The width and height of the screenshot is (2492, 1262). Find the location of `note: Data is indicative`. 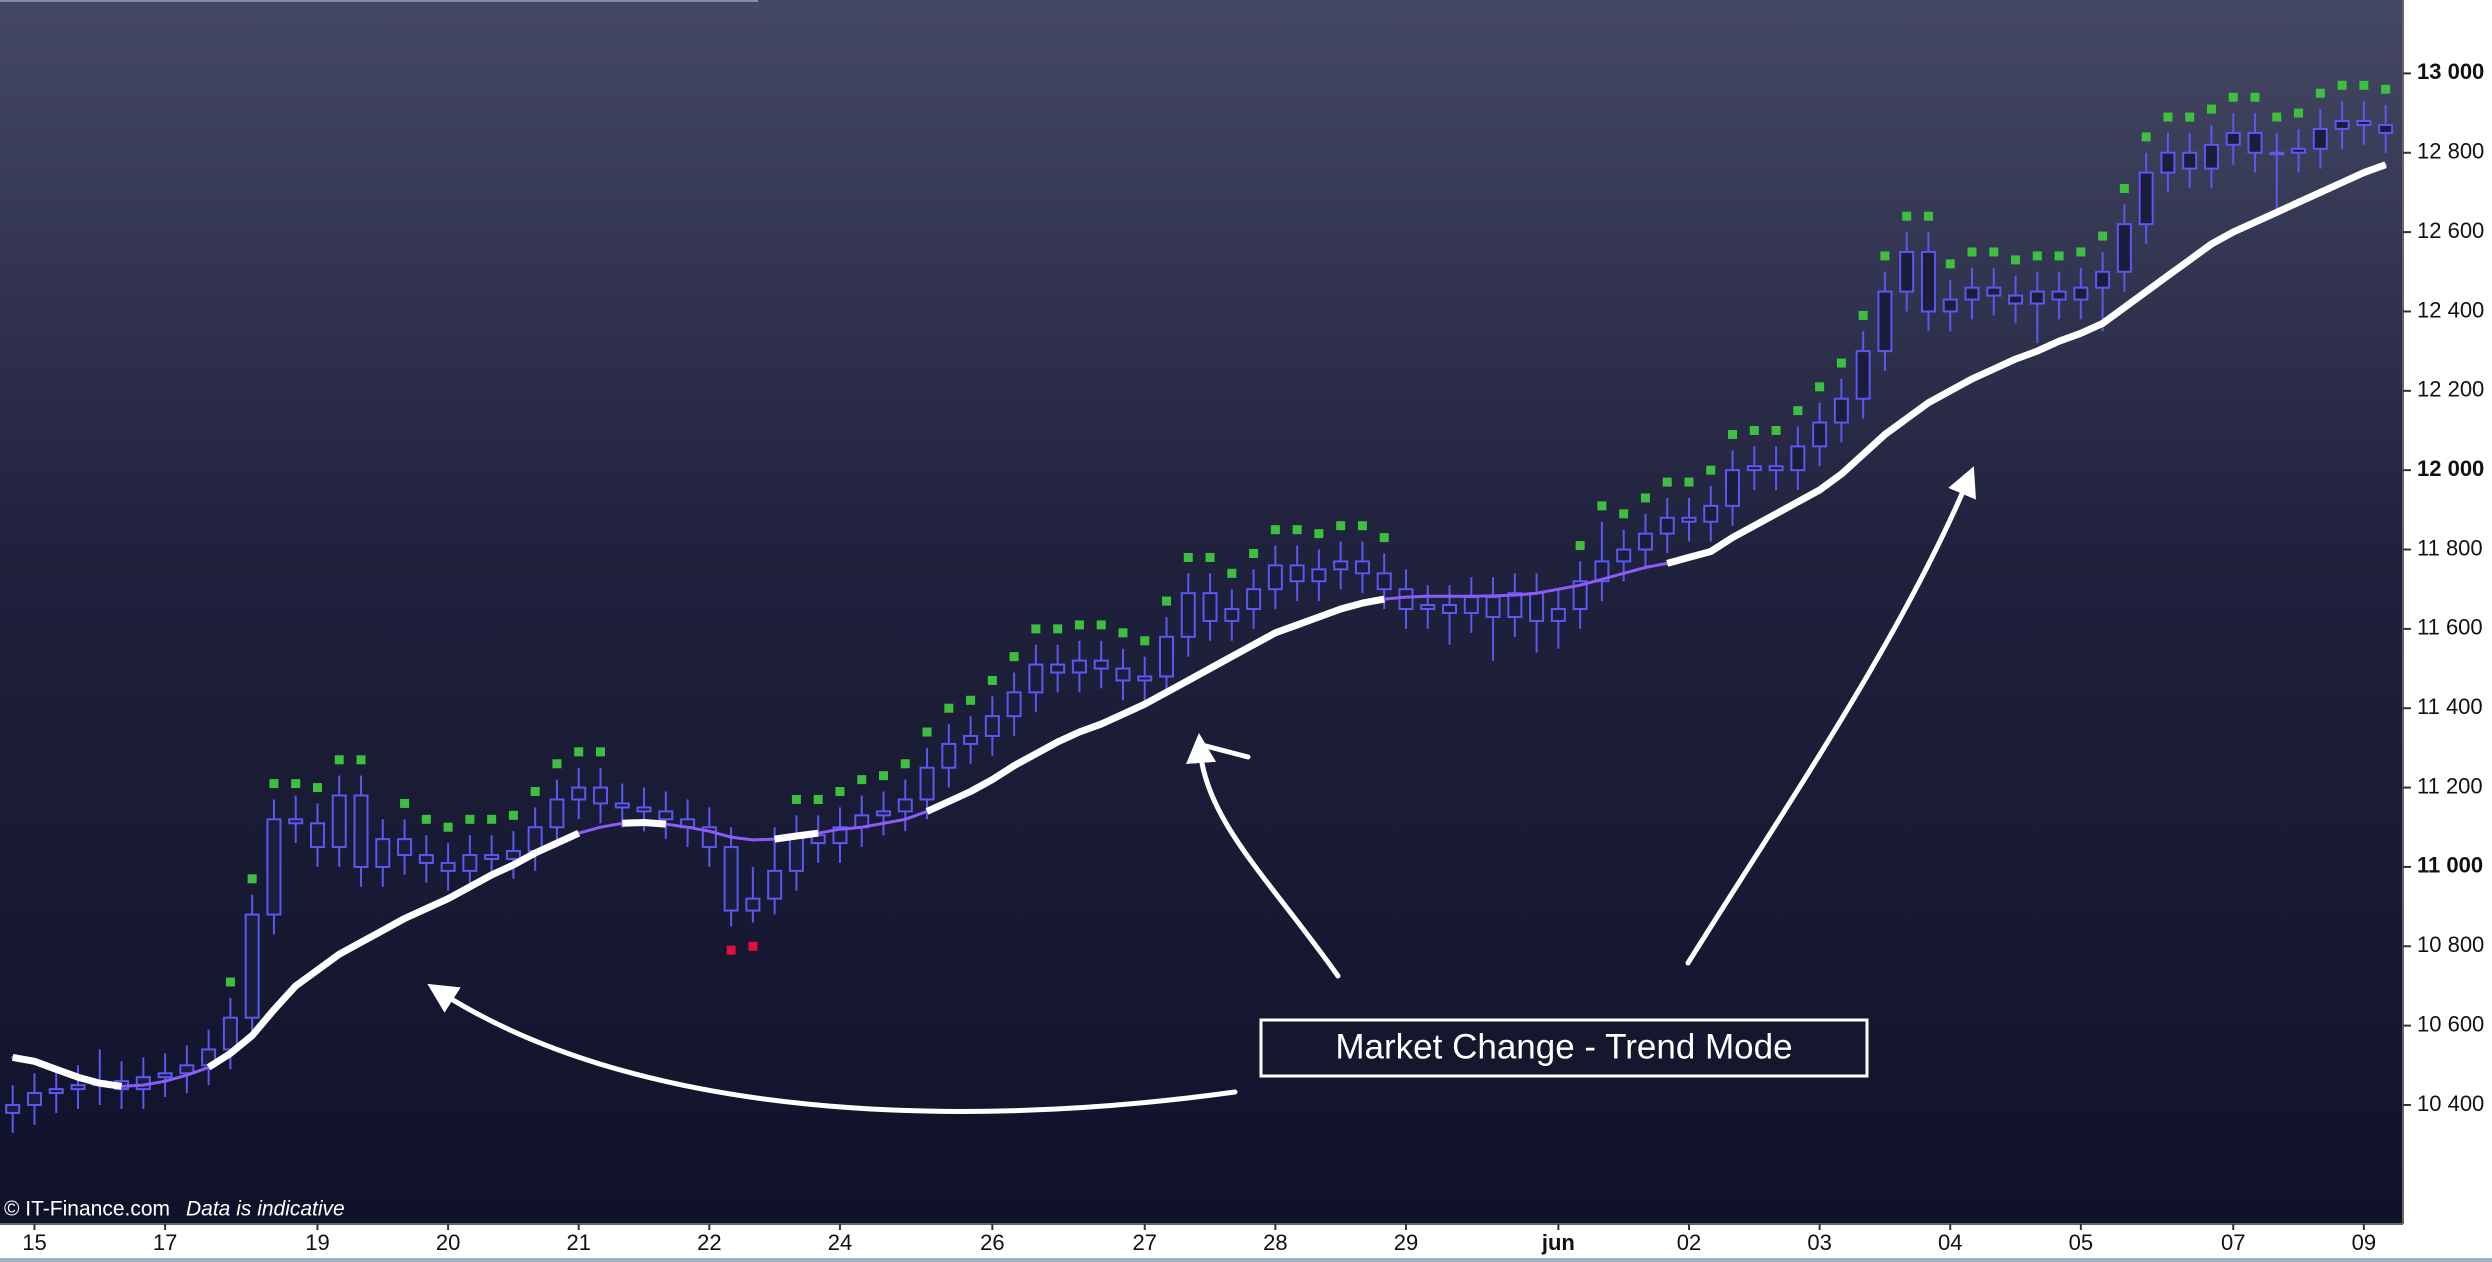

note: Data is indicative is located at coordinates (265, 1209).